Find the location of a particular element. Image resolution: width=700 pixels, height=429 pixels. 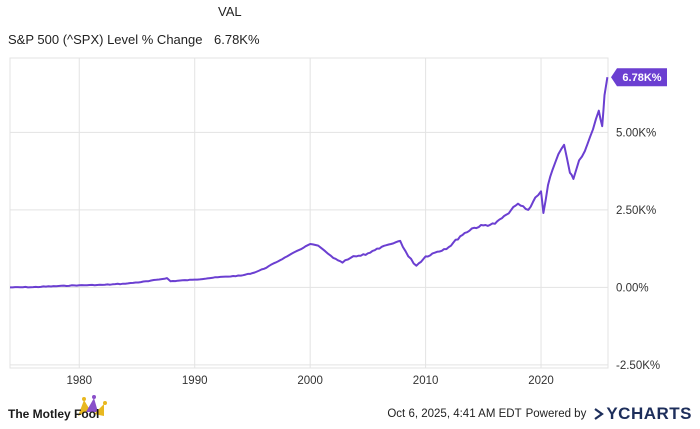

motley-fool-logo: The Motley Fool is located at coordinates (73, 409).